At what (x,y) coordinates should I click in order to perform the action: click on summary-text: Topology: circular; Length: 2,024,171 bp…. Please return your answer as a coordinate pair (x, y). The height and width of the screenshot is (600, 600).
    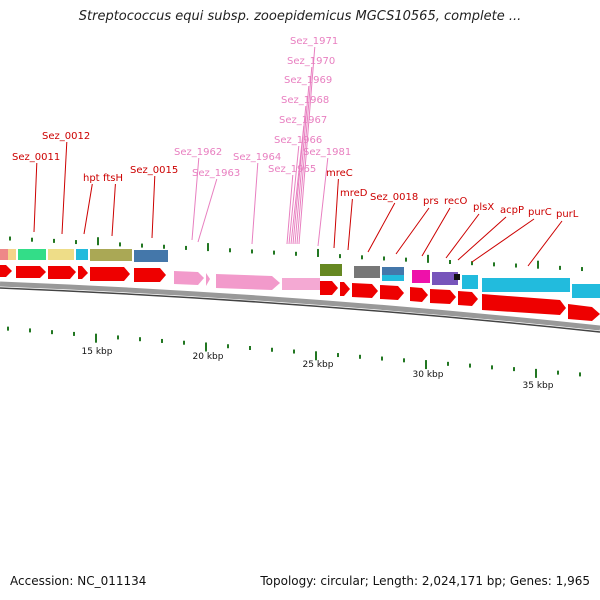
    Looking at the image, I should click on (425, 581).